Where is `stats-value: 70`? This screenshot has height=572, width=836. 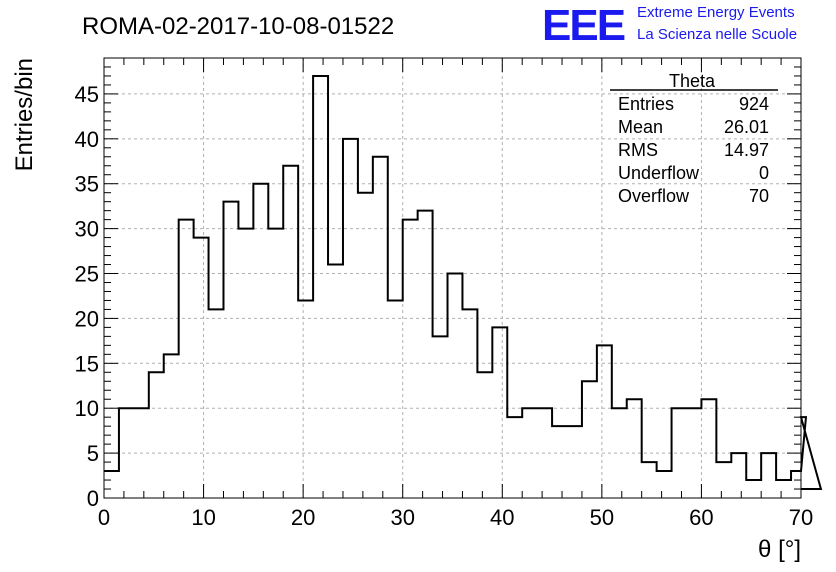
stats-value: 70 is located at coordinates (759, 196).